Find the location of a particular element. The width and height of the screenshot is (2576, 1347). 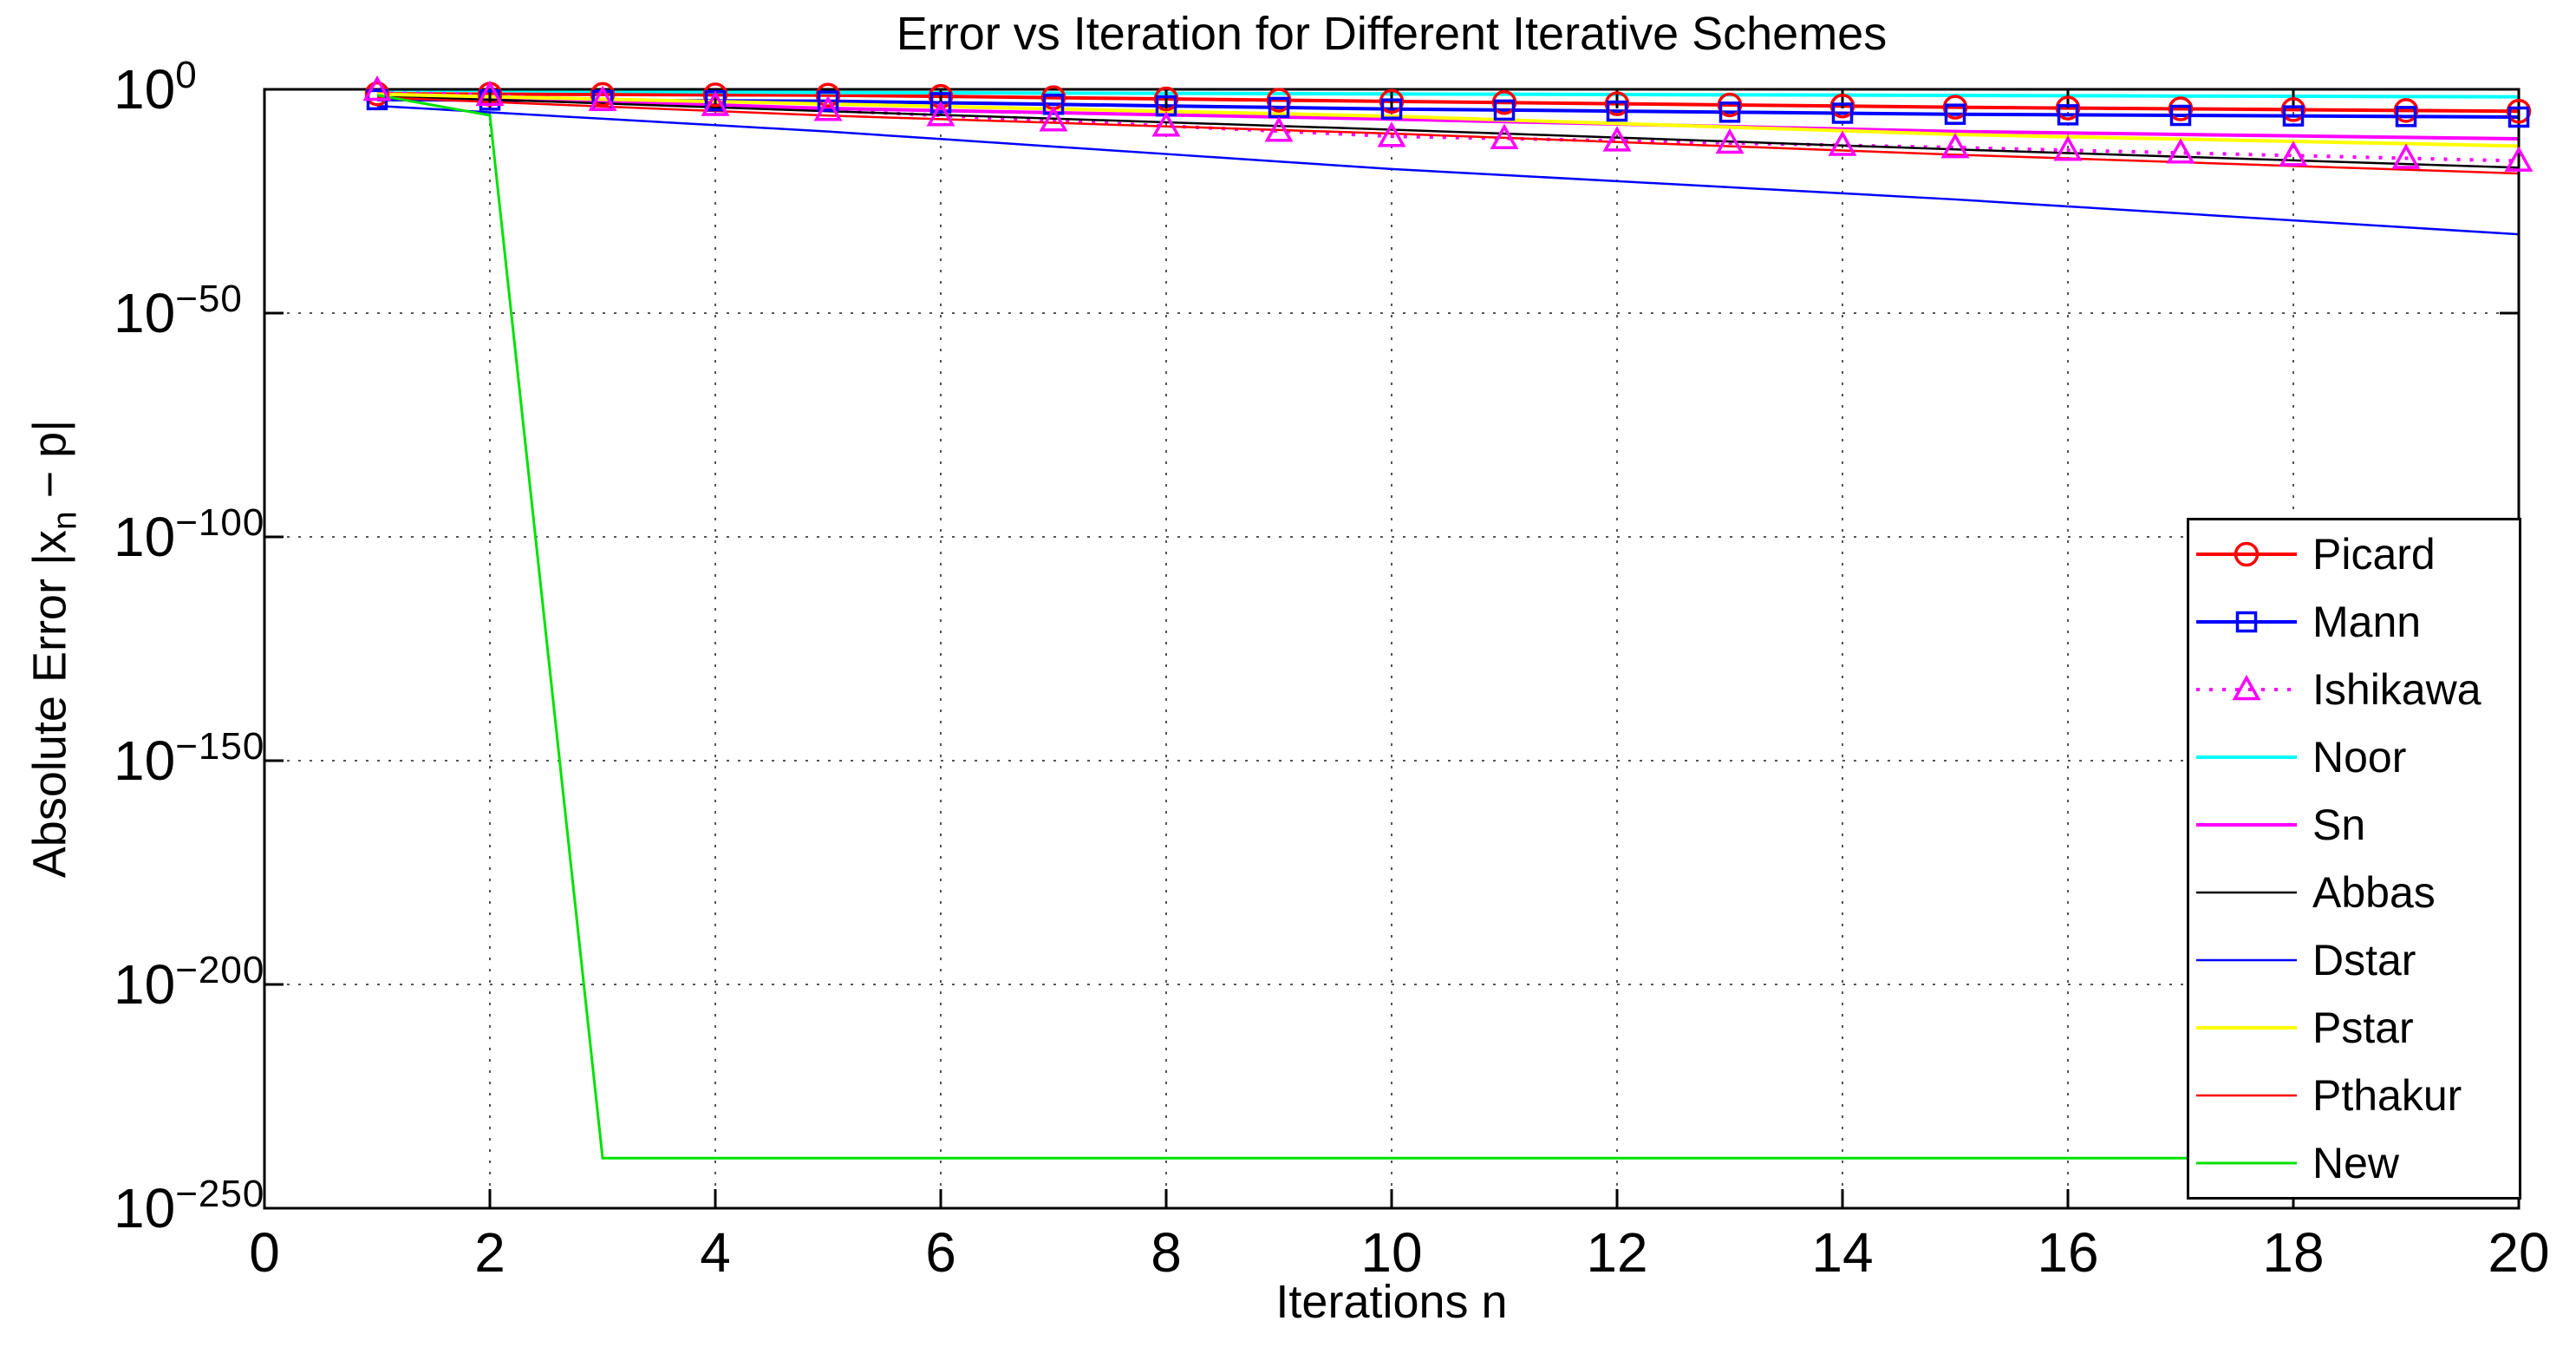

series-line-pthakur is located at coordinates (1448, 135).